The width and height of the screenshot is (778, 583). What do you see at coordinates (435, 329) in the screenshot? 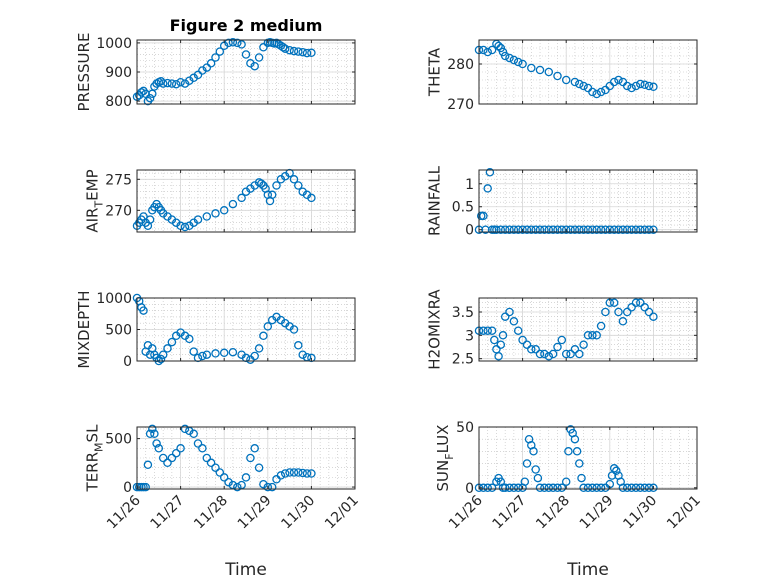
I see `ylabel: H2OMIXRA` at bounding box center [435, 329].